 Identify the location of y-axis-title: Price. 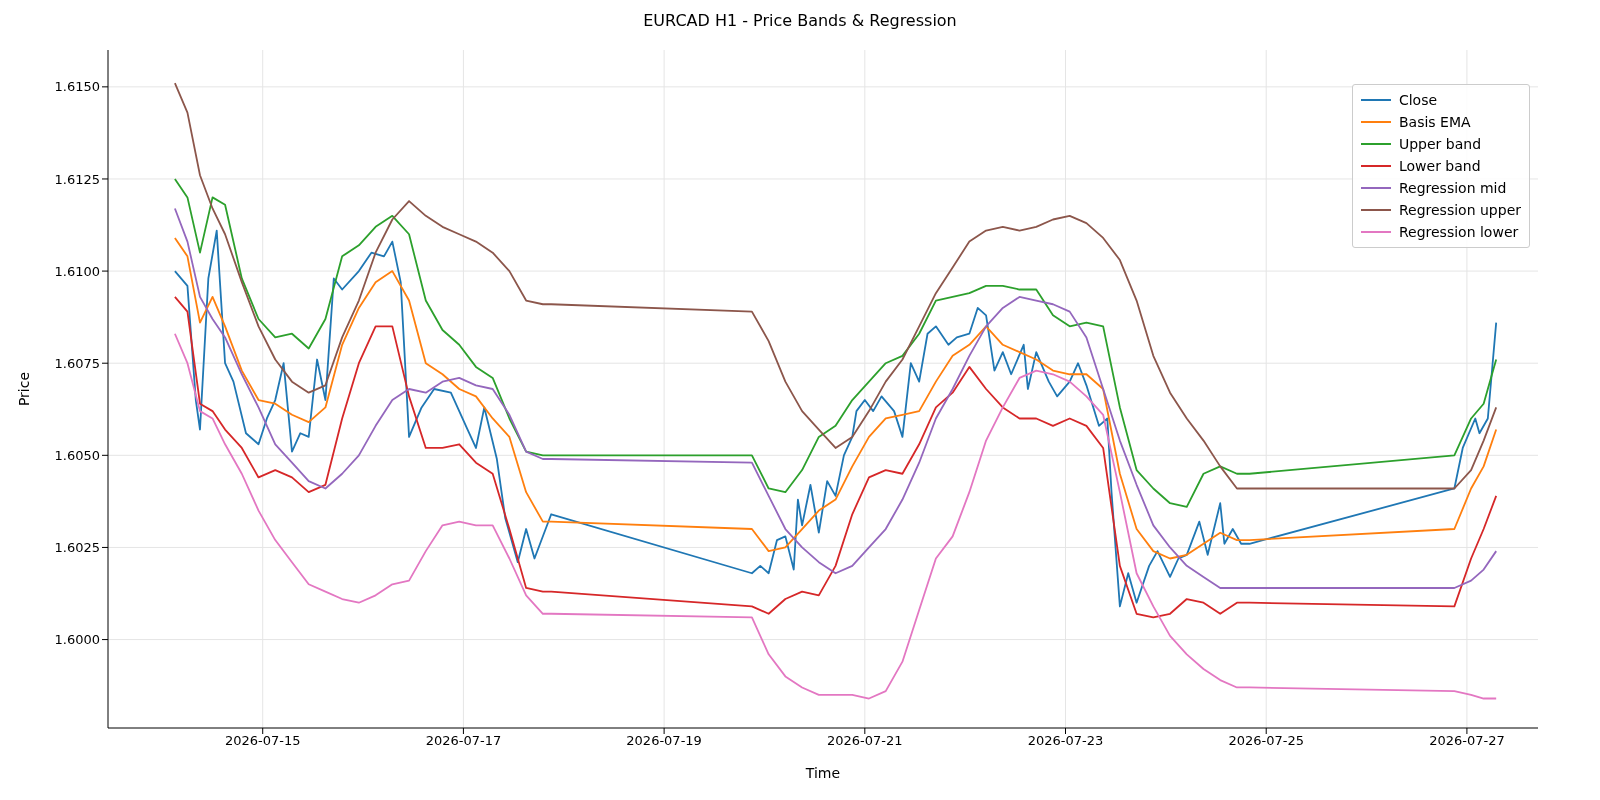
(23, 389).